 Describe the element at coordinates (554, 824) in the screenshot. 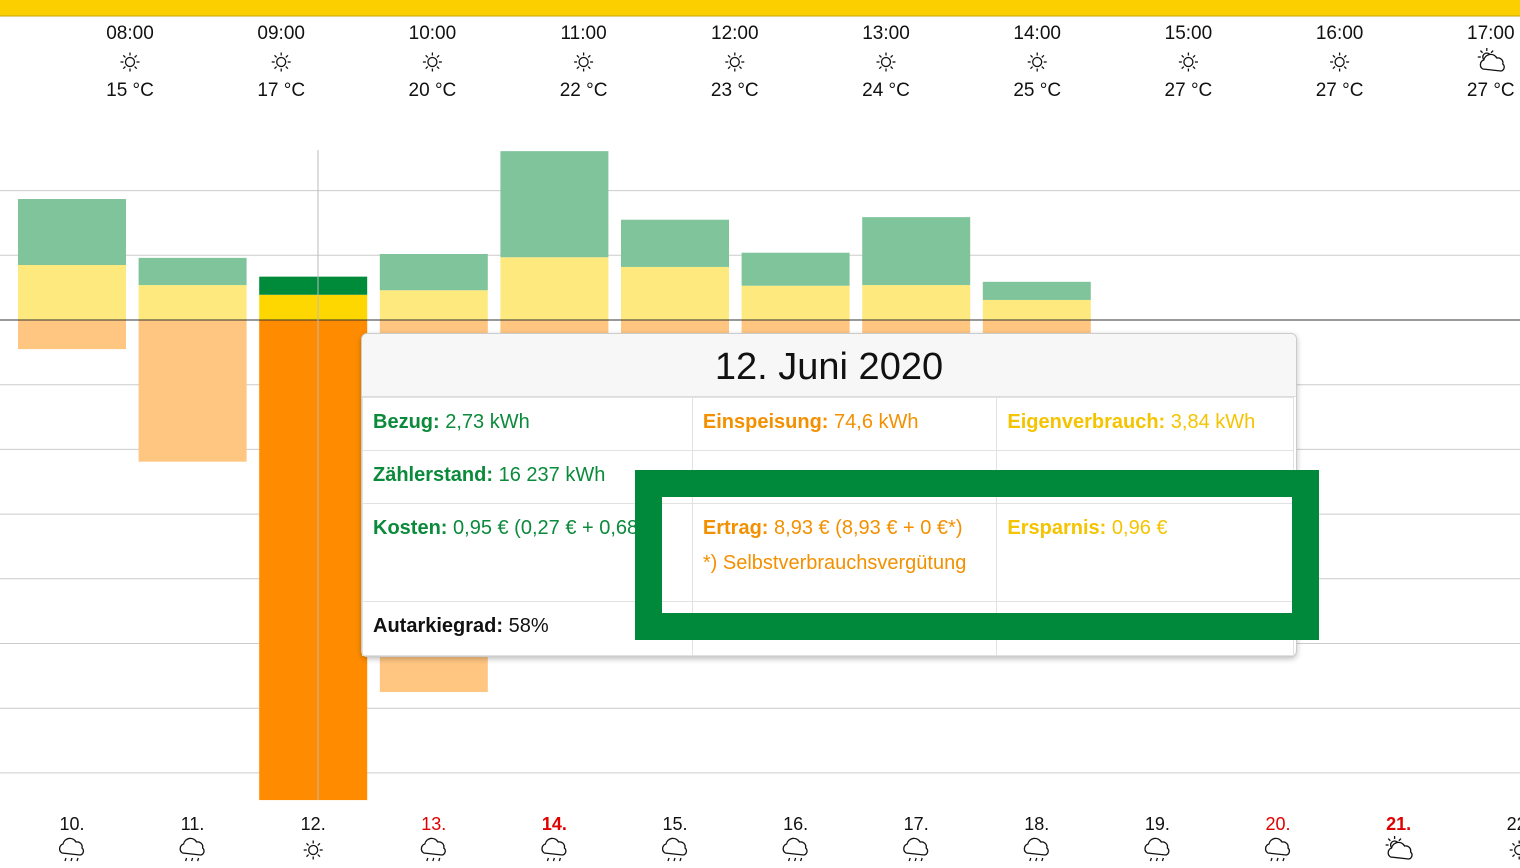

I see `day-label: 14.` at that location.